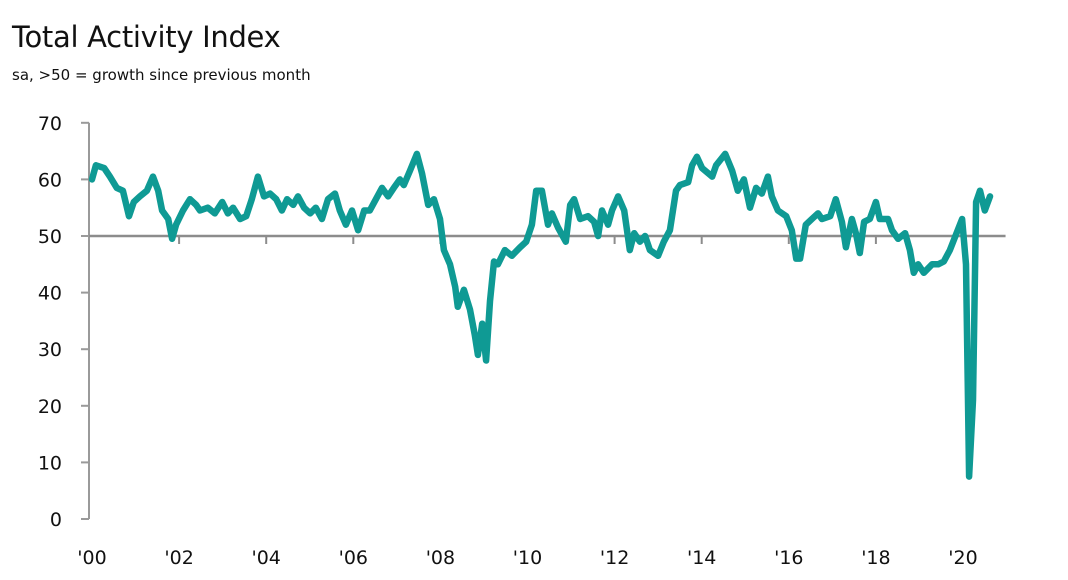 The height and width of the screenshot is (580, 1068). What do you see at coordinates (875, 558) in the screenshot?
I see `x-tick-label: '18` at bounding box center [875, 558].